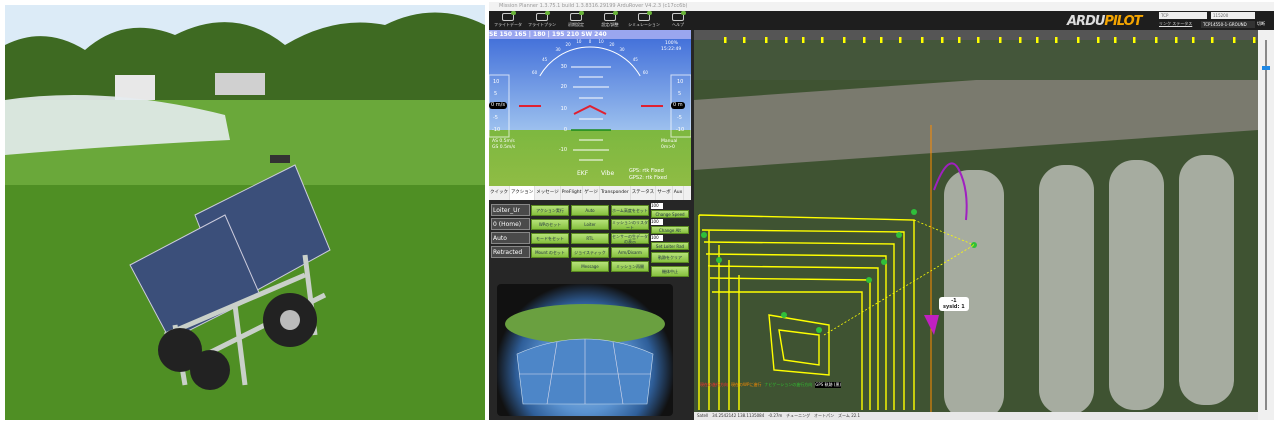 The width and height of the screenshot is (1280, 426). What do you see at coordinates (1176, 23) in the screenshot?
I see `link-stats-link: リンク ステータス` at bounding box center [1176, 23].